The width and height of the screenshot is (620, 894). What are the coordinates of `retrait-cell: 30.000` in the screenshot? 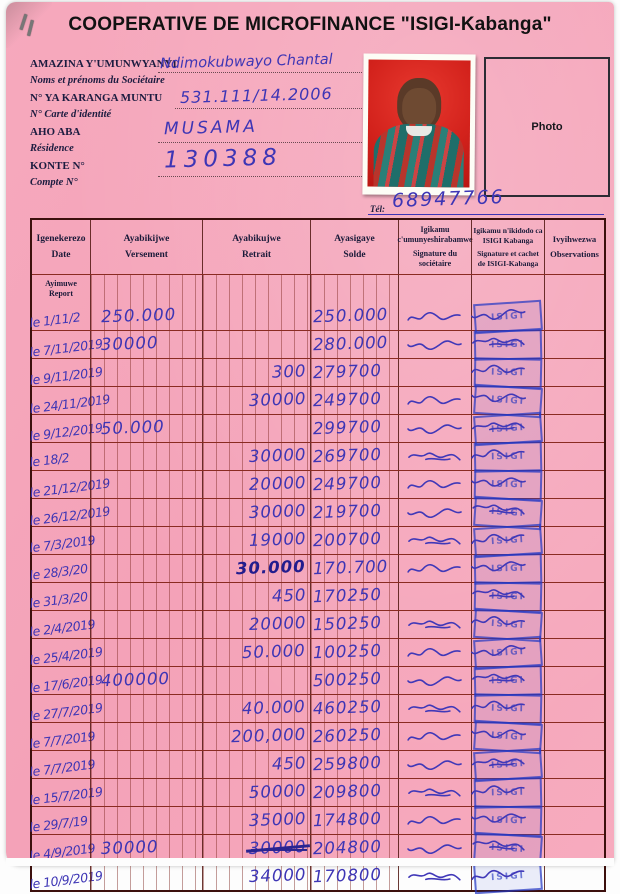 It's located at (256, 568).